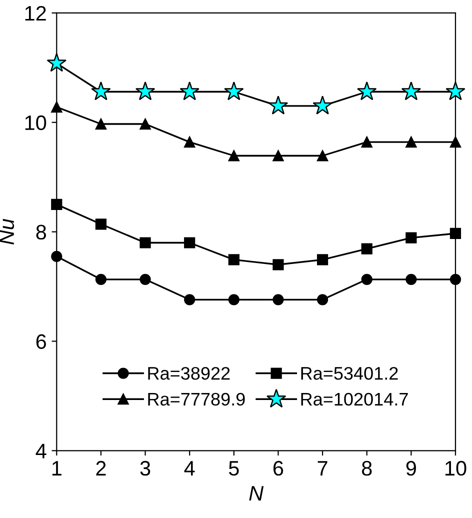 The height and width of the screenshot is (518, 472). Describe the element at coordinates (7, 231) in the screenshot. I see `y-axis-title: Nu` at that location.